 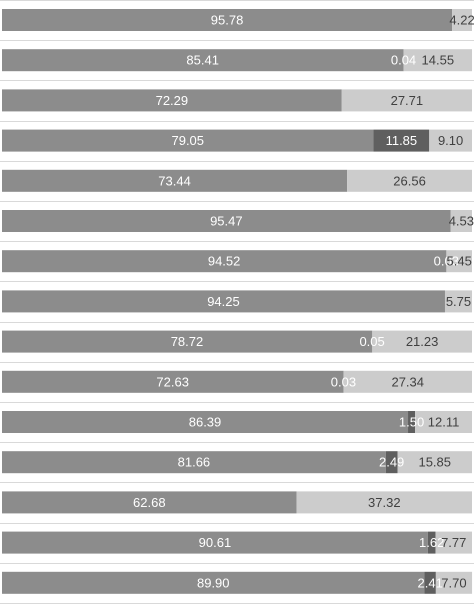 I want to click on data-label: 37.32, so click(x=384, y=502).